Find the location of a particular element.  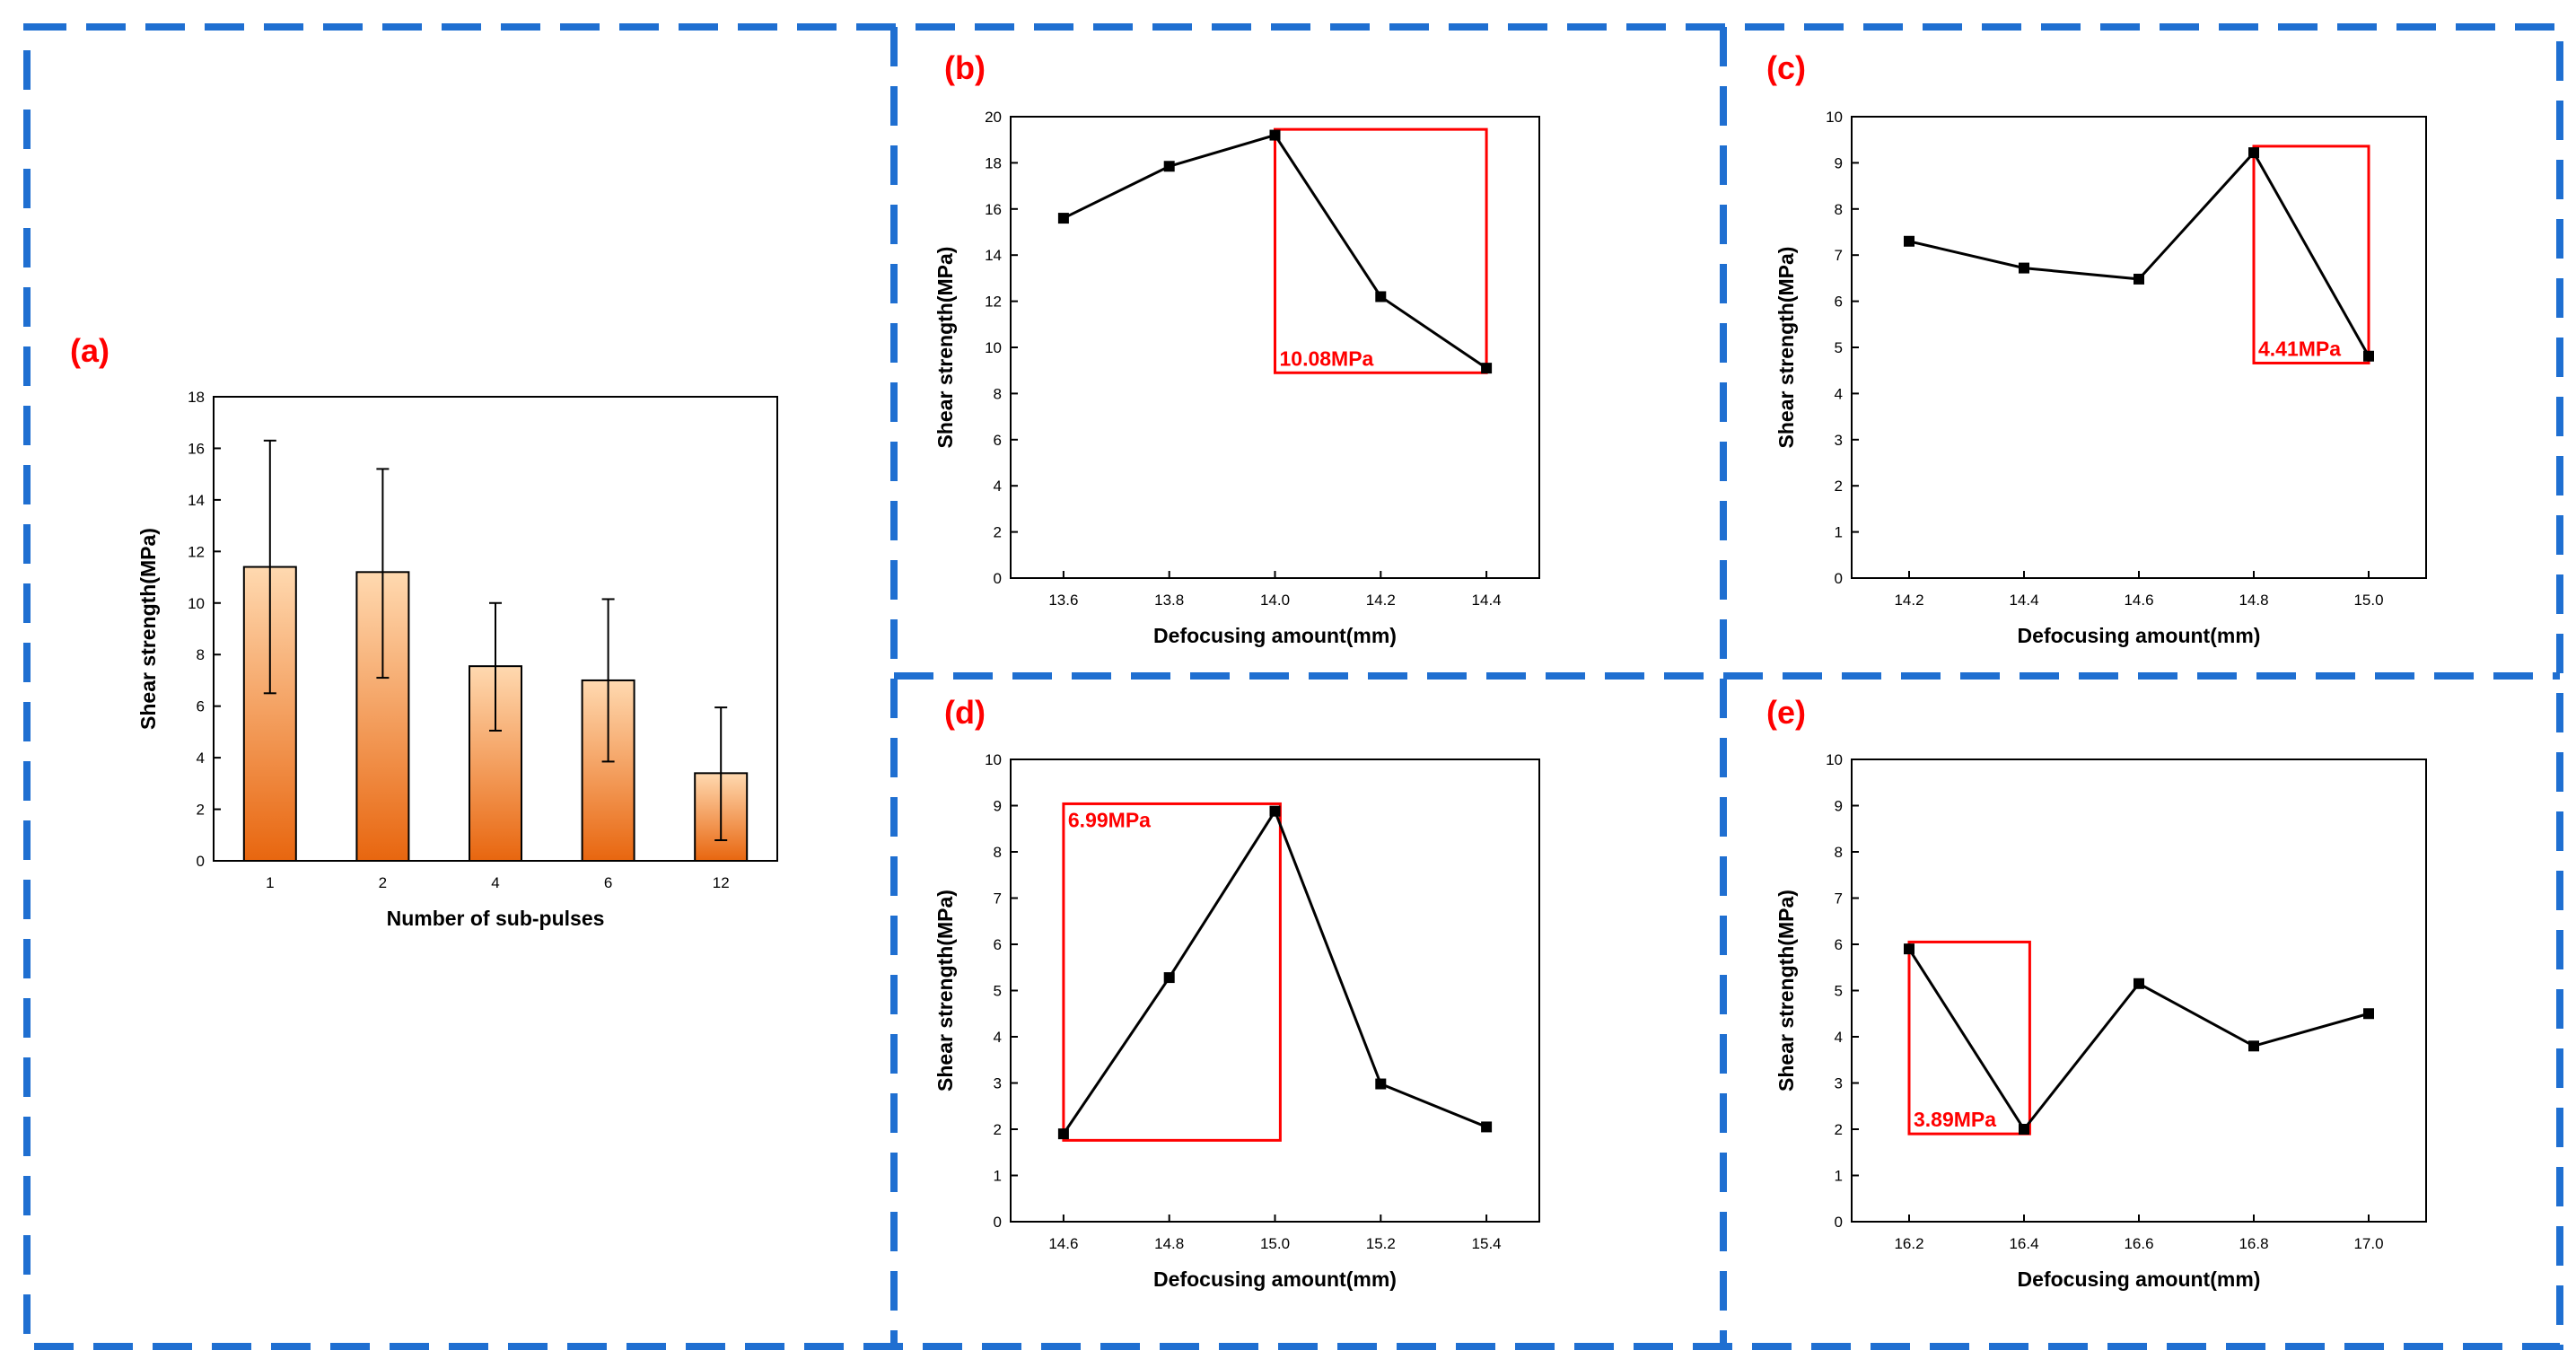

x-axis-title: Number of sub-pulses is located at coordinates (496, 918).